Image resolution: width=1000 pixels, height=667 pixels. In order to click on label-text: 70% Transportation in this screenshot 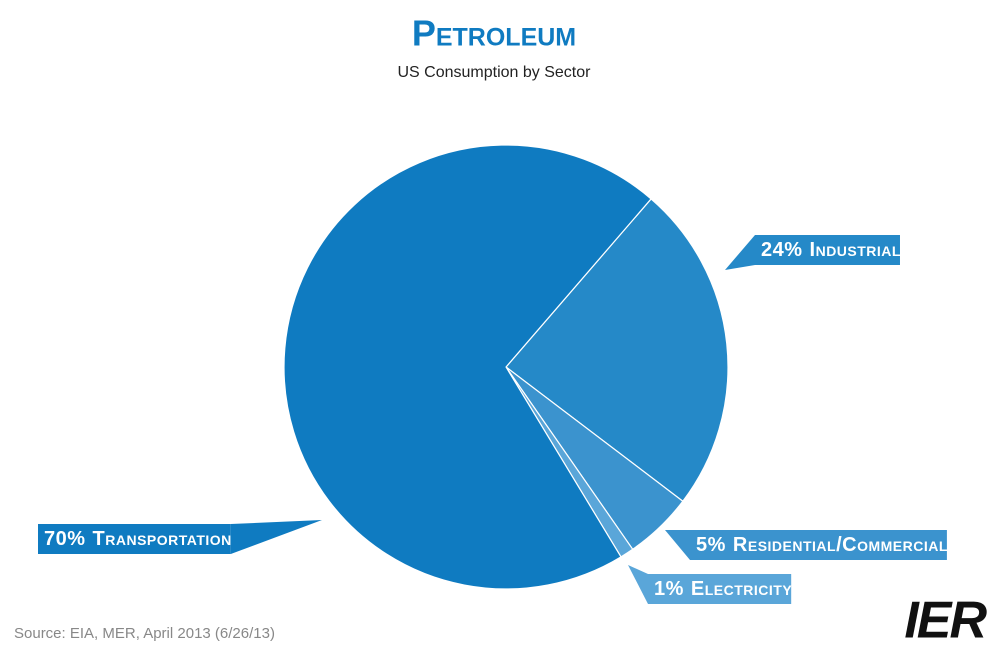, I will do `click(138, 539)`.